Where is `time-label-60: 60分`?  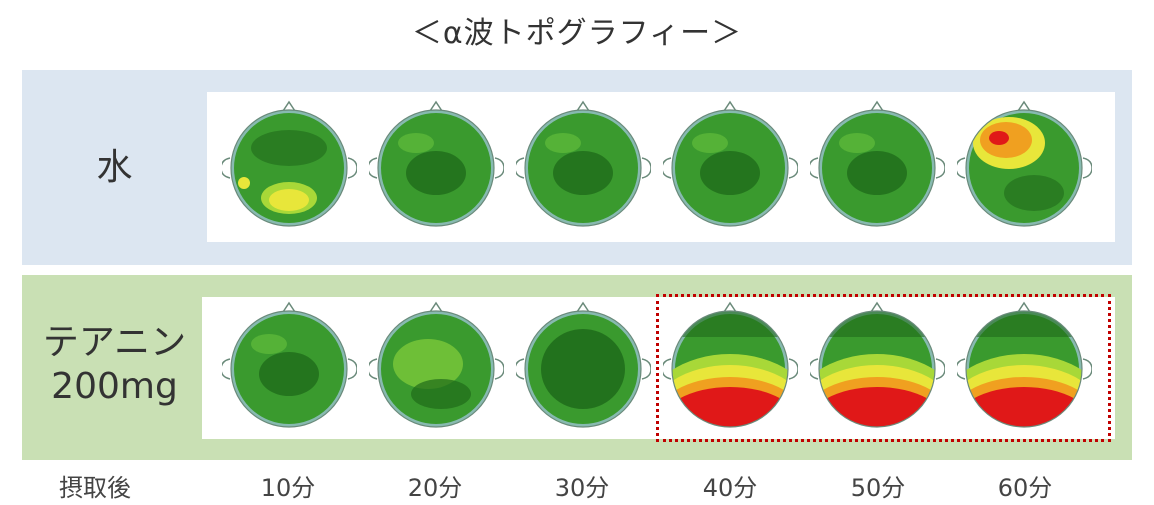
time-label-60: 60分 is located at coordinates (1025, 488).